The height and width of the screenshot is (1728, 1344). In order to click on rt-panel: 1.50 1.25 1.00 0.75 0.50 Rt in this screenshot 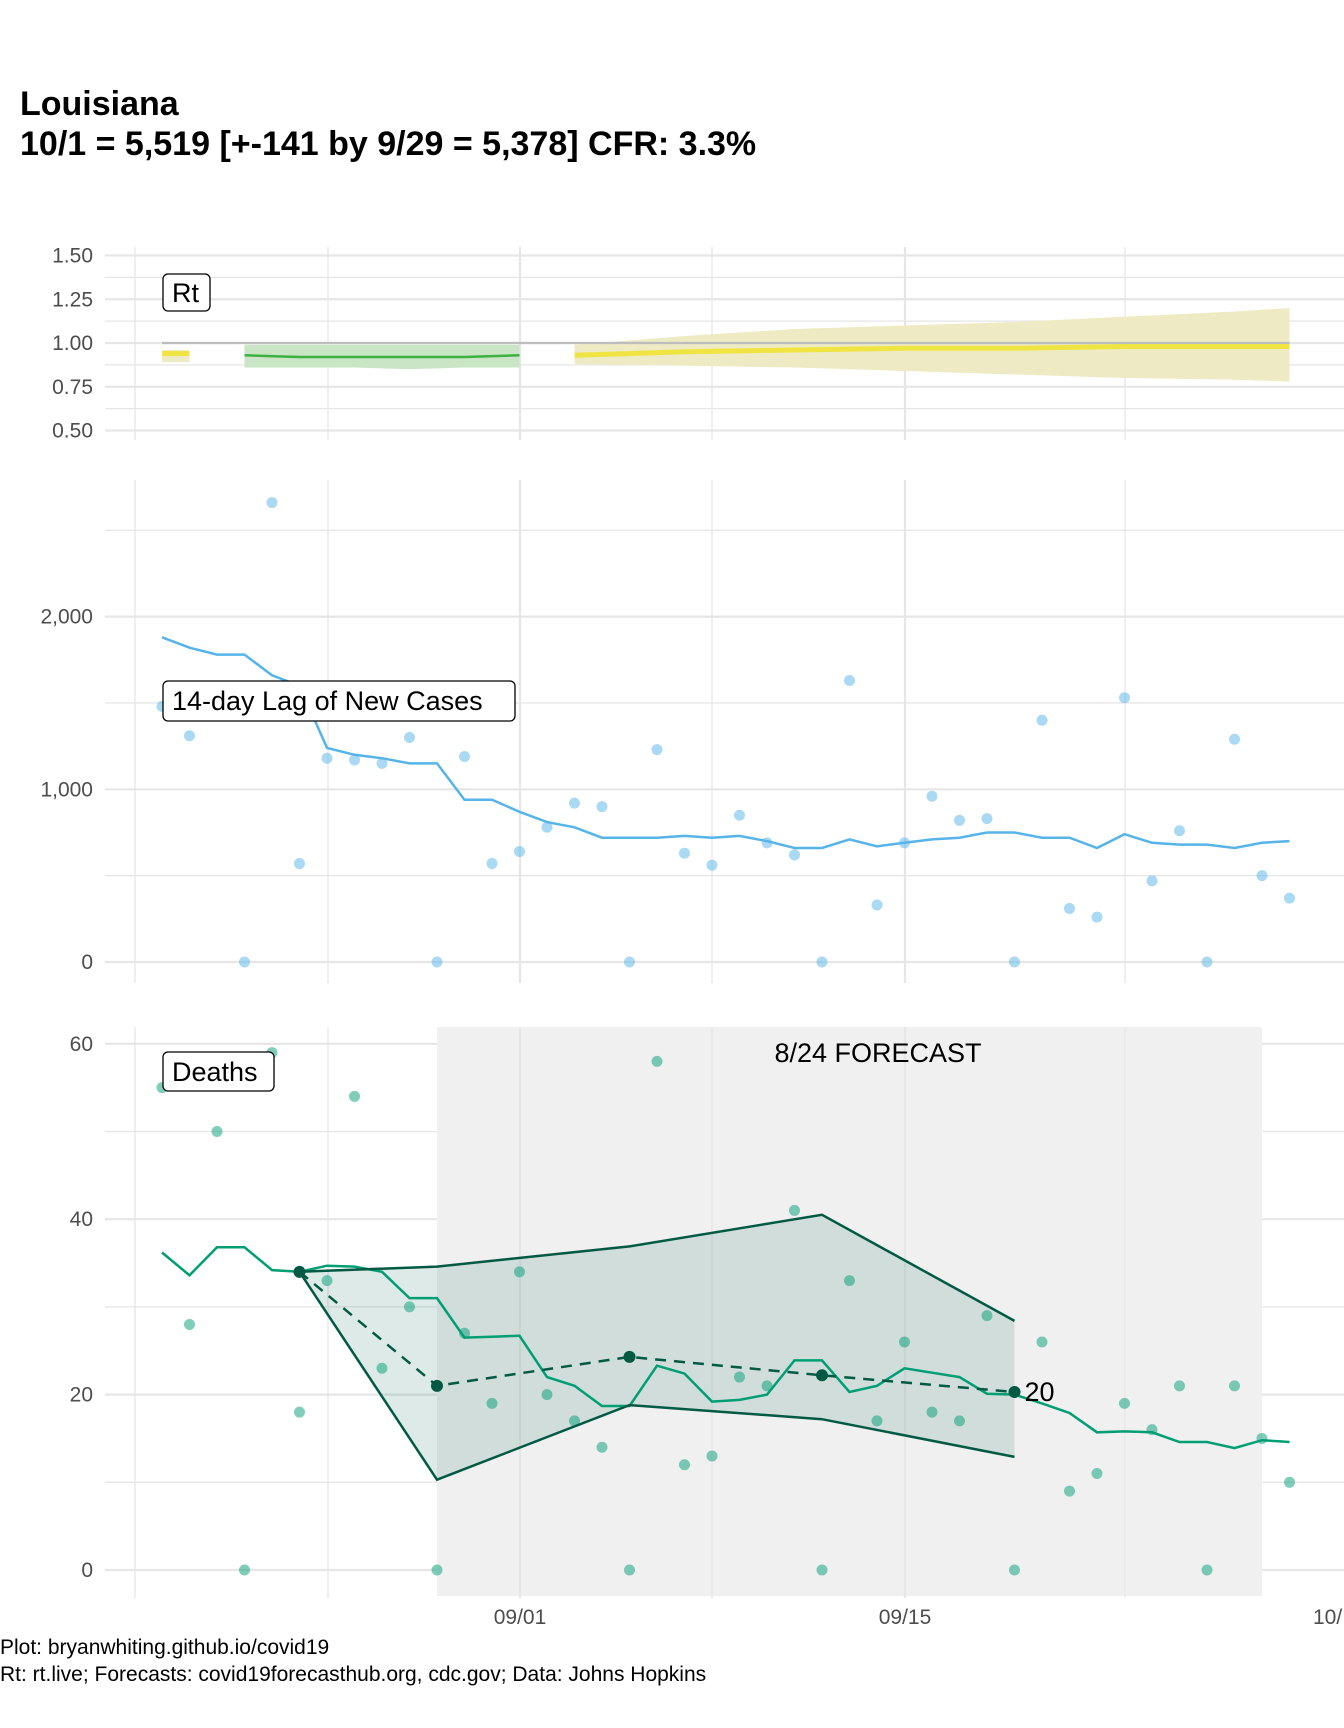, I will do `click(698, 344)`.